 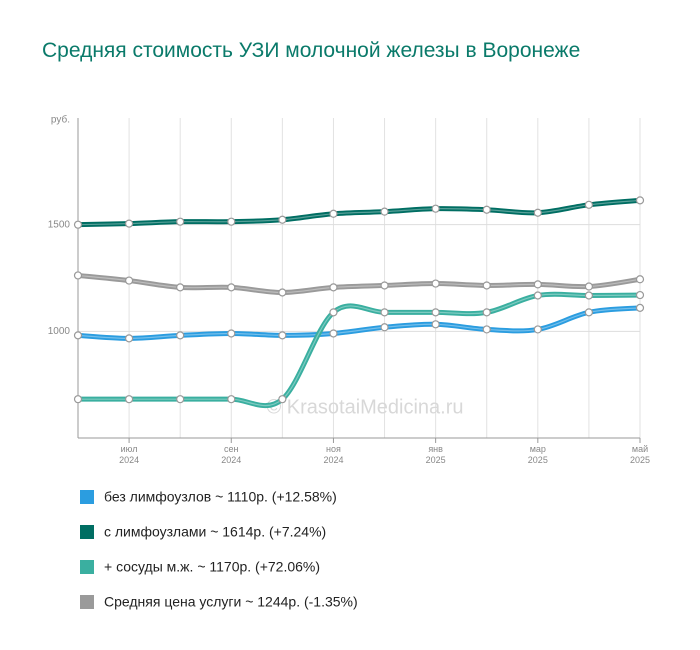 What do you see at coordinates (129, 449) in the screenshot?
I see `x-tick-label-line: июл` at bounding box center [129, 449].